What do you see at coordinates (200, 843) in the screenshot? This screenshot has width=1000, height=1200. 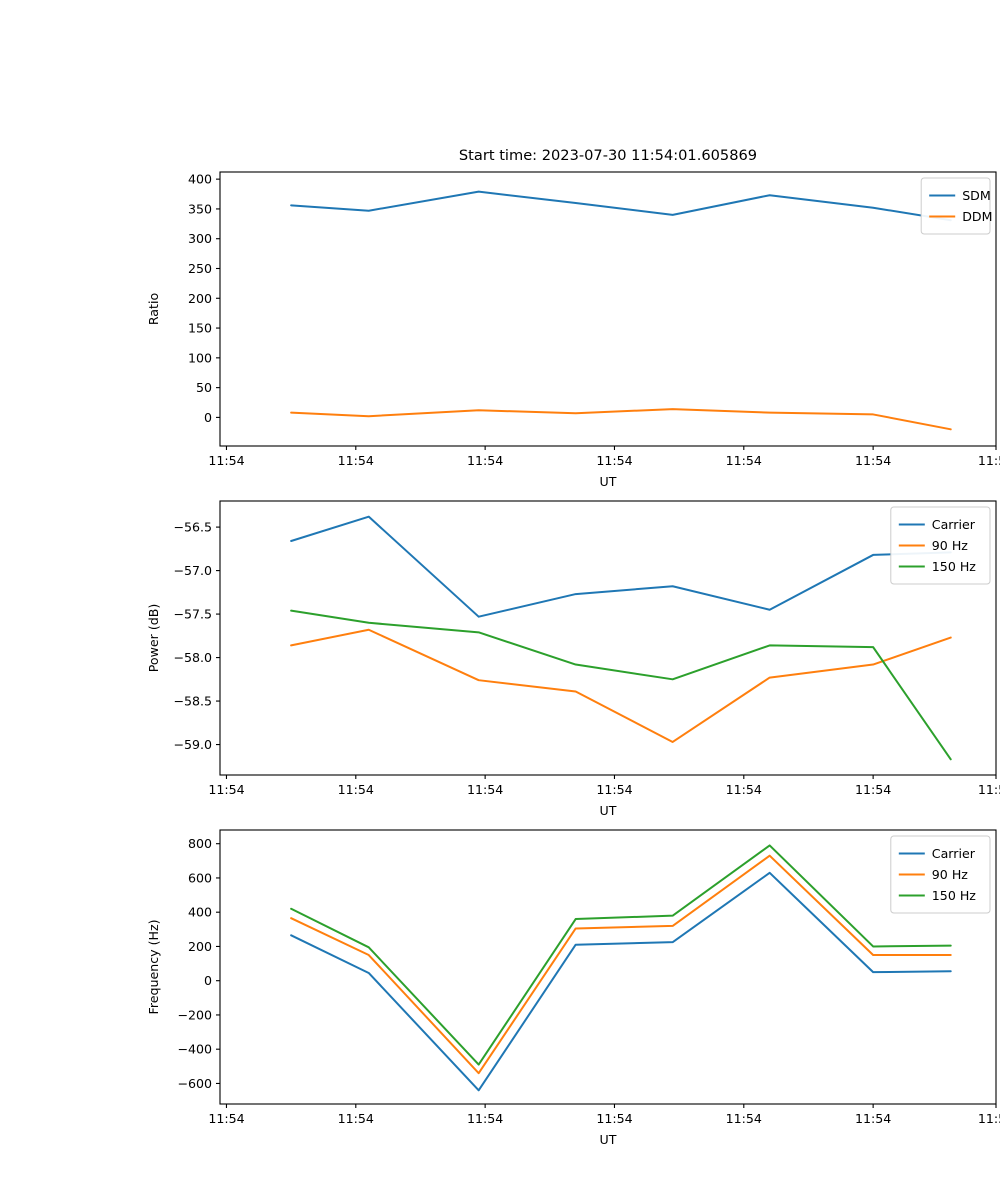 I see `y-tick-label: 800` at bounding box center [200, 843].